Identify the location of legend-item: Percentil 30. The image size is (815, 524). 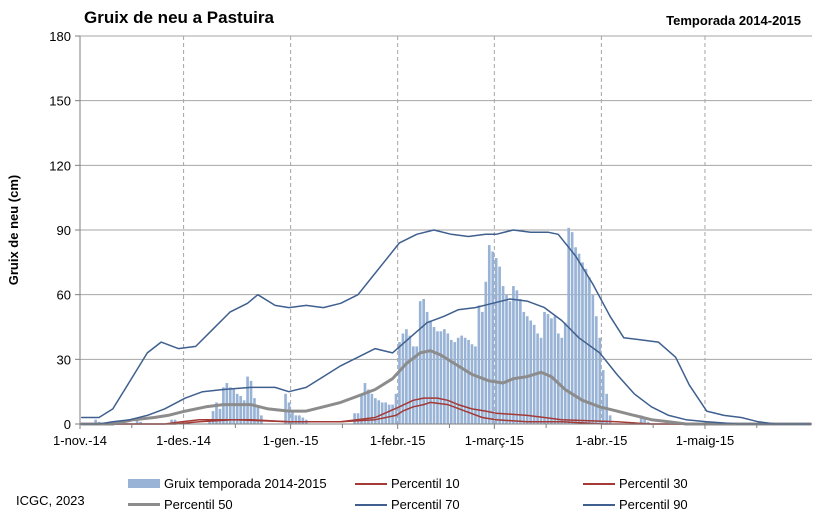
(635, 483).